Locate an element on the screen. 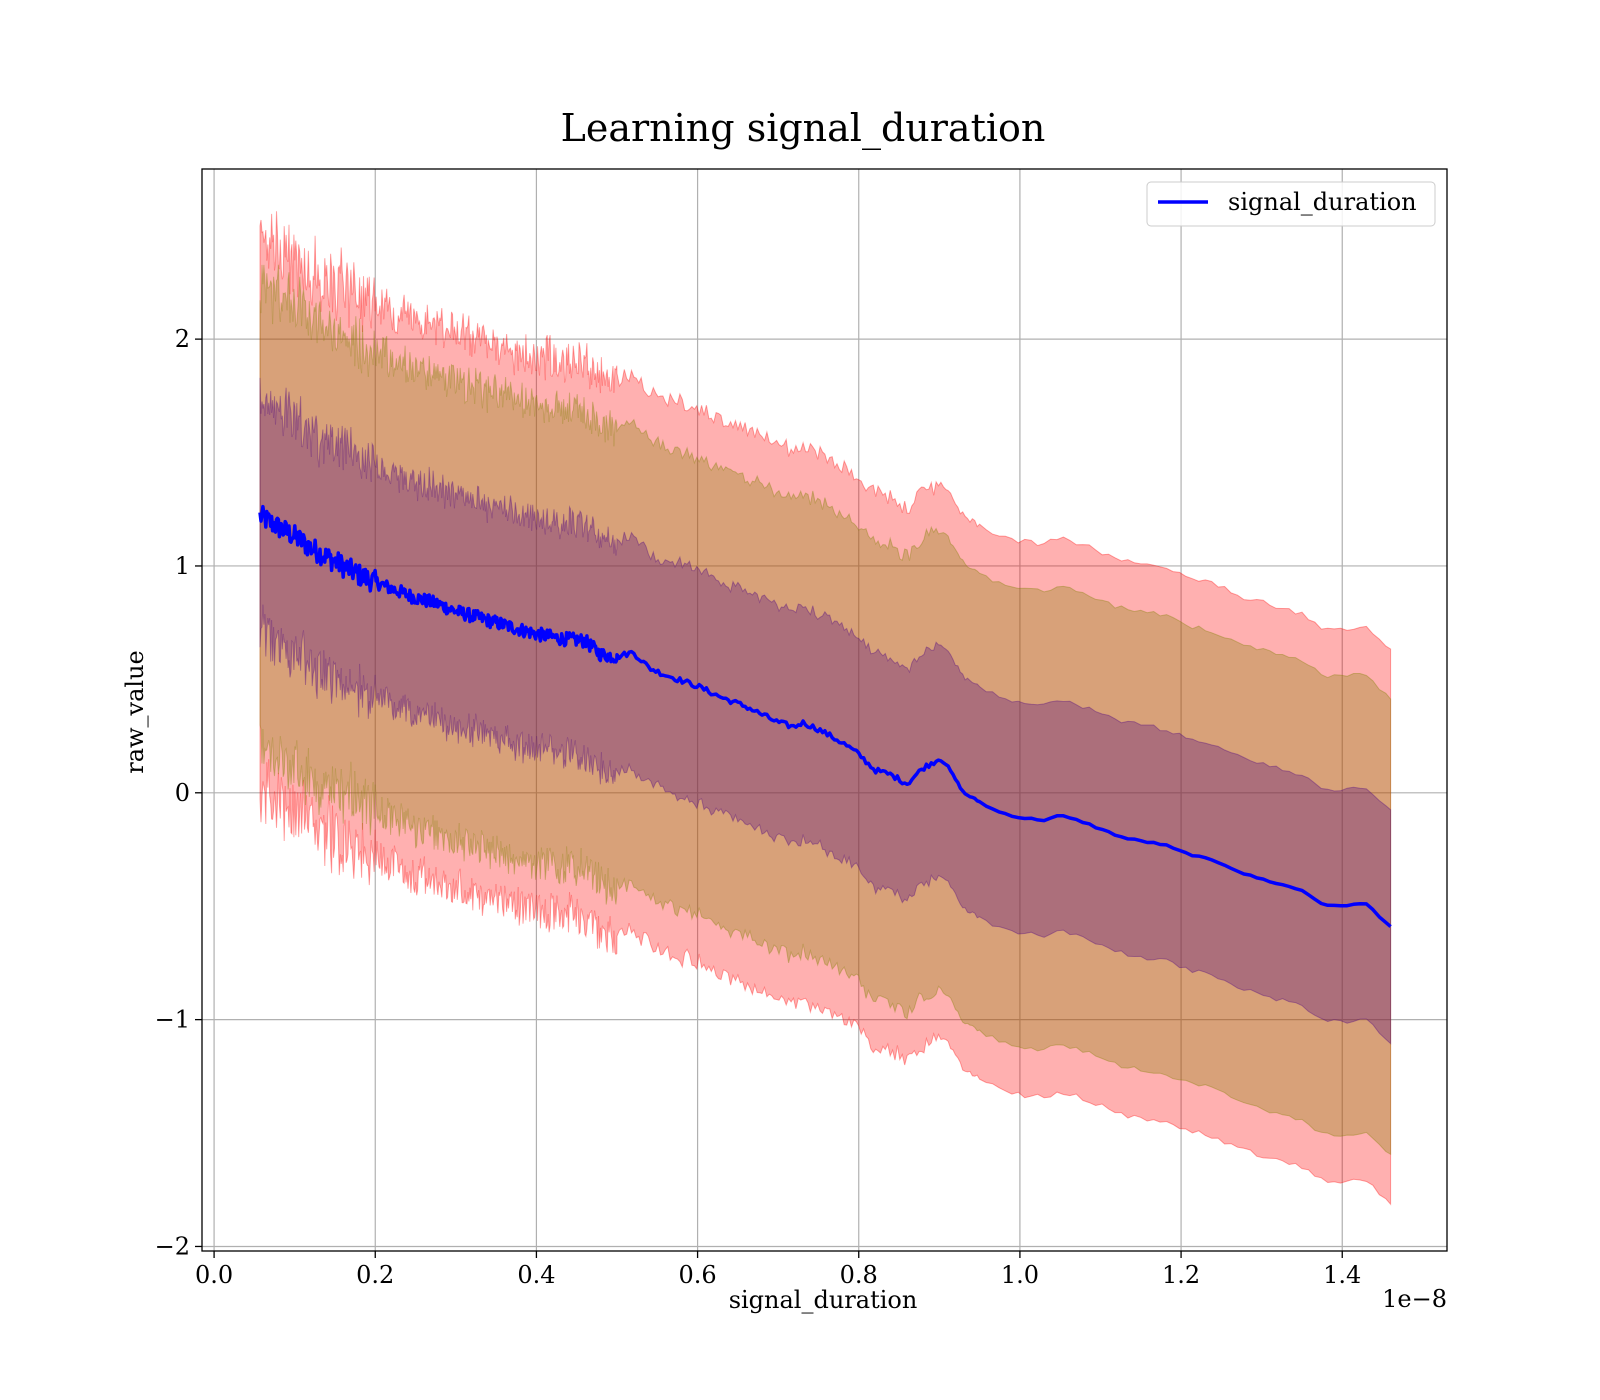  y-tick-label: 0 is located at coordinates (182, 793).